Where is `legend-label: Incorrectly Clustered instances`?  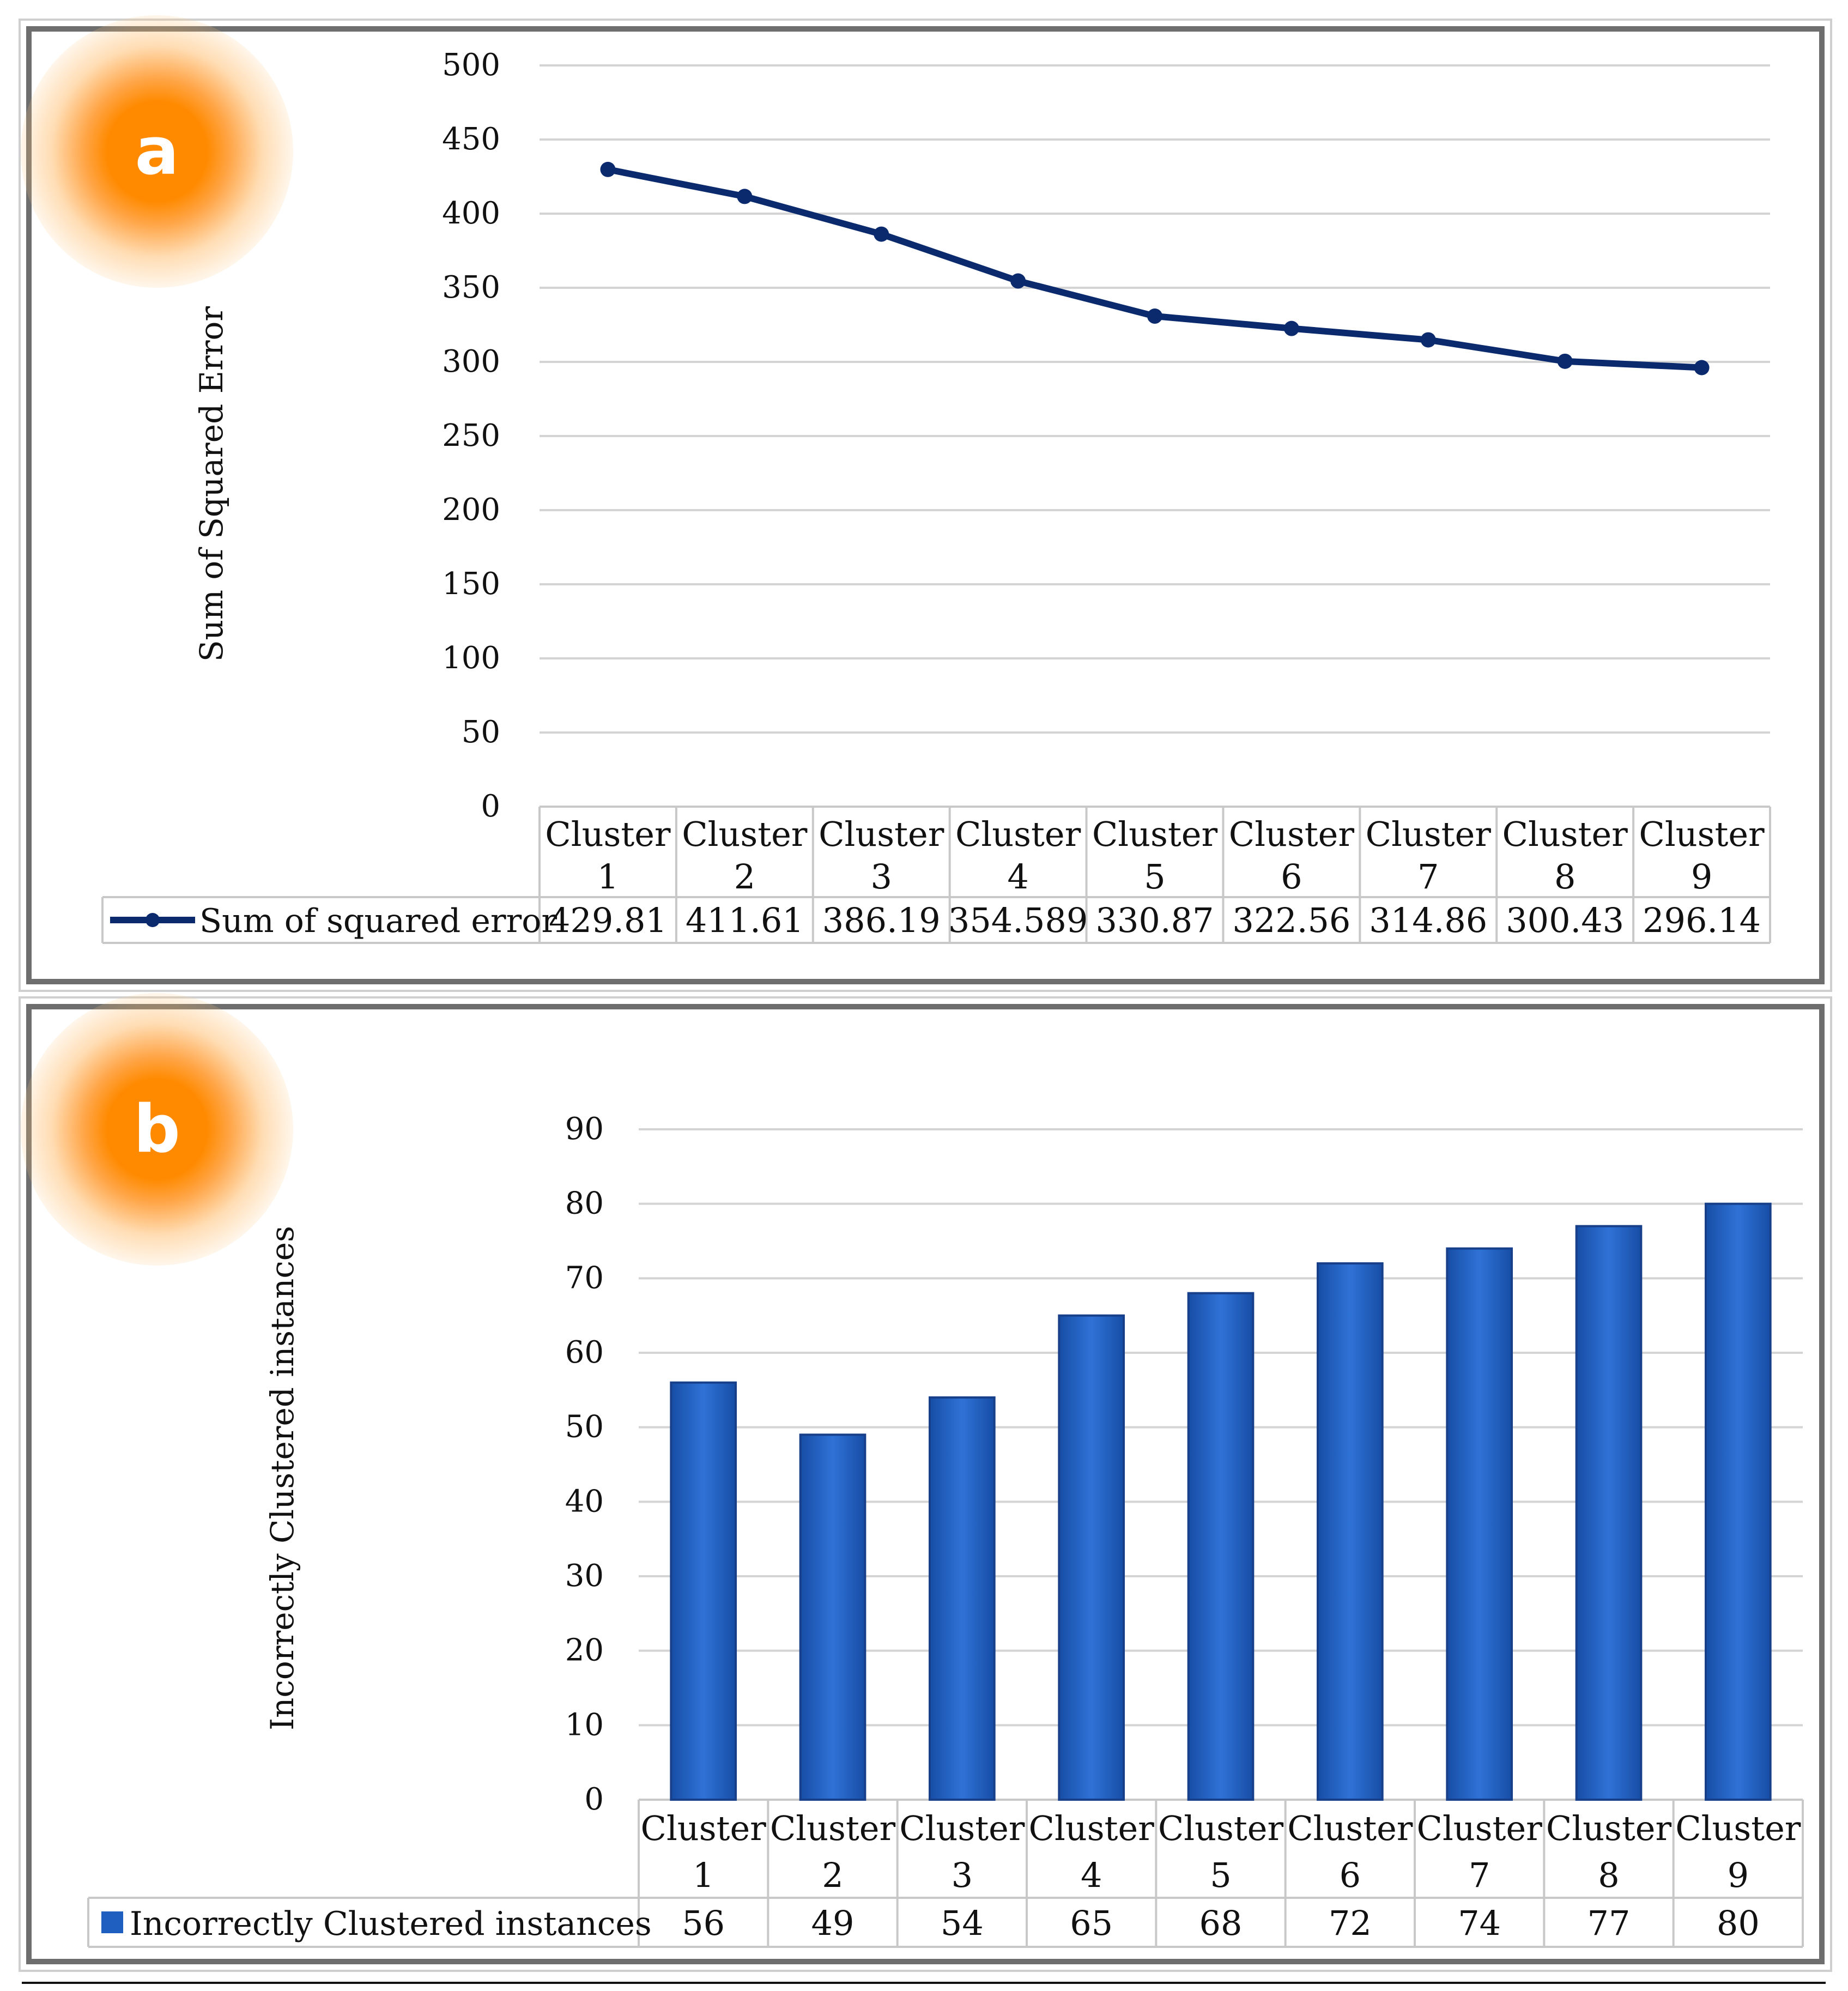 legend-label: Incorrectly Clustered instances is located at coordinates (391, 1924).